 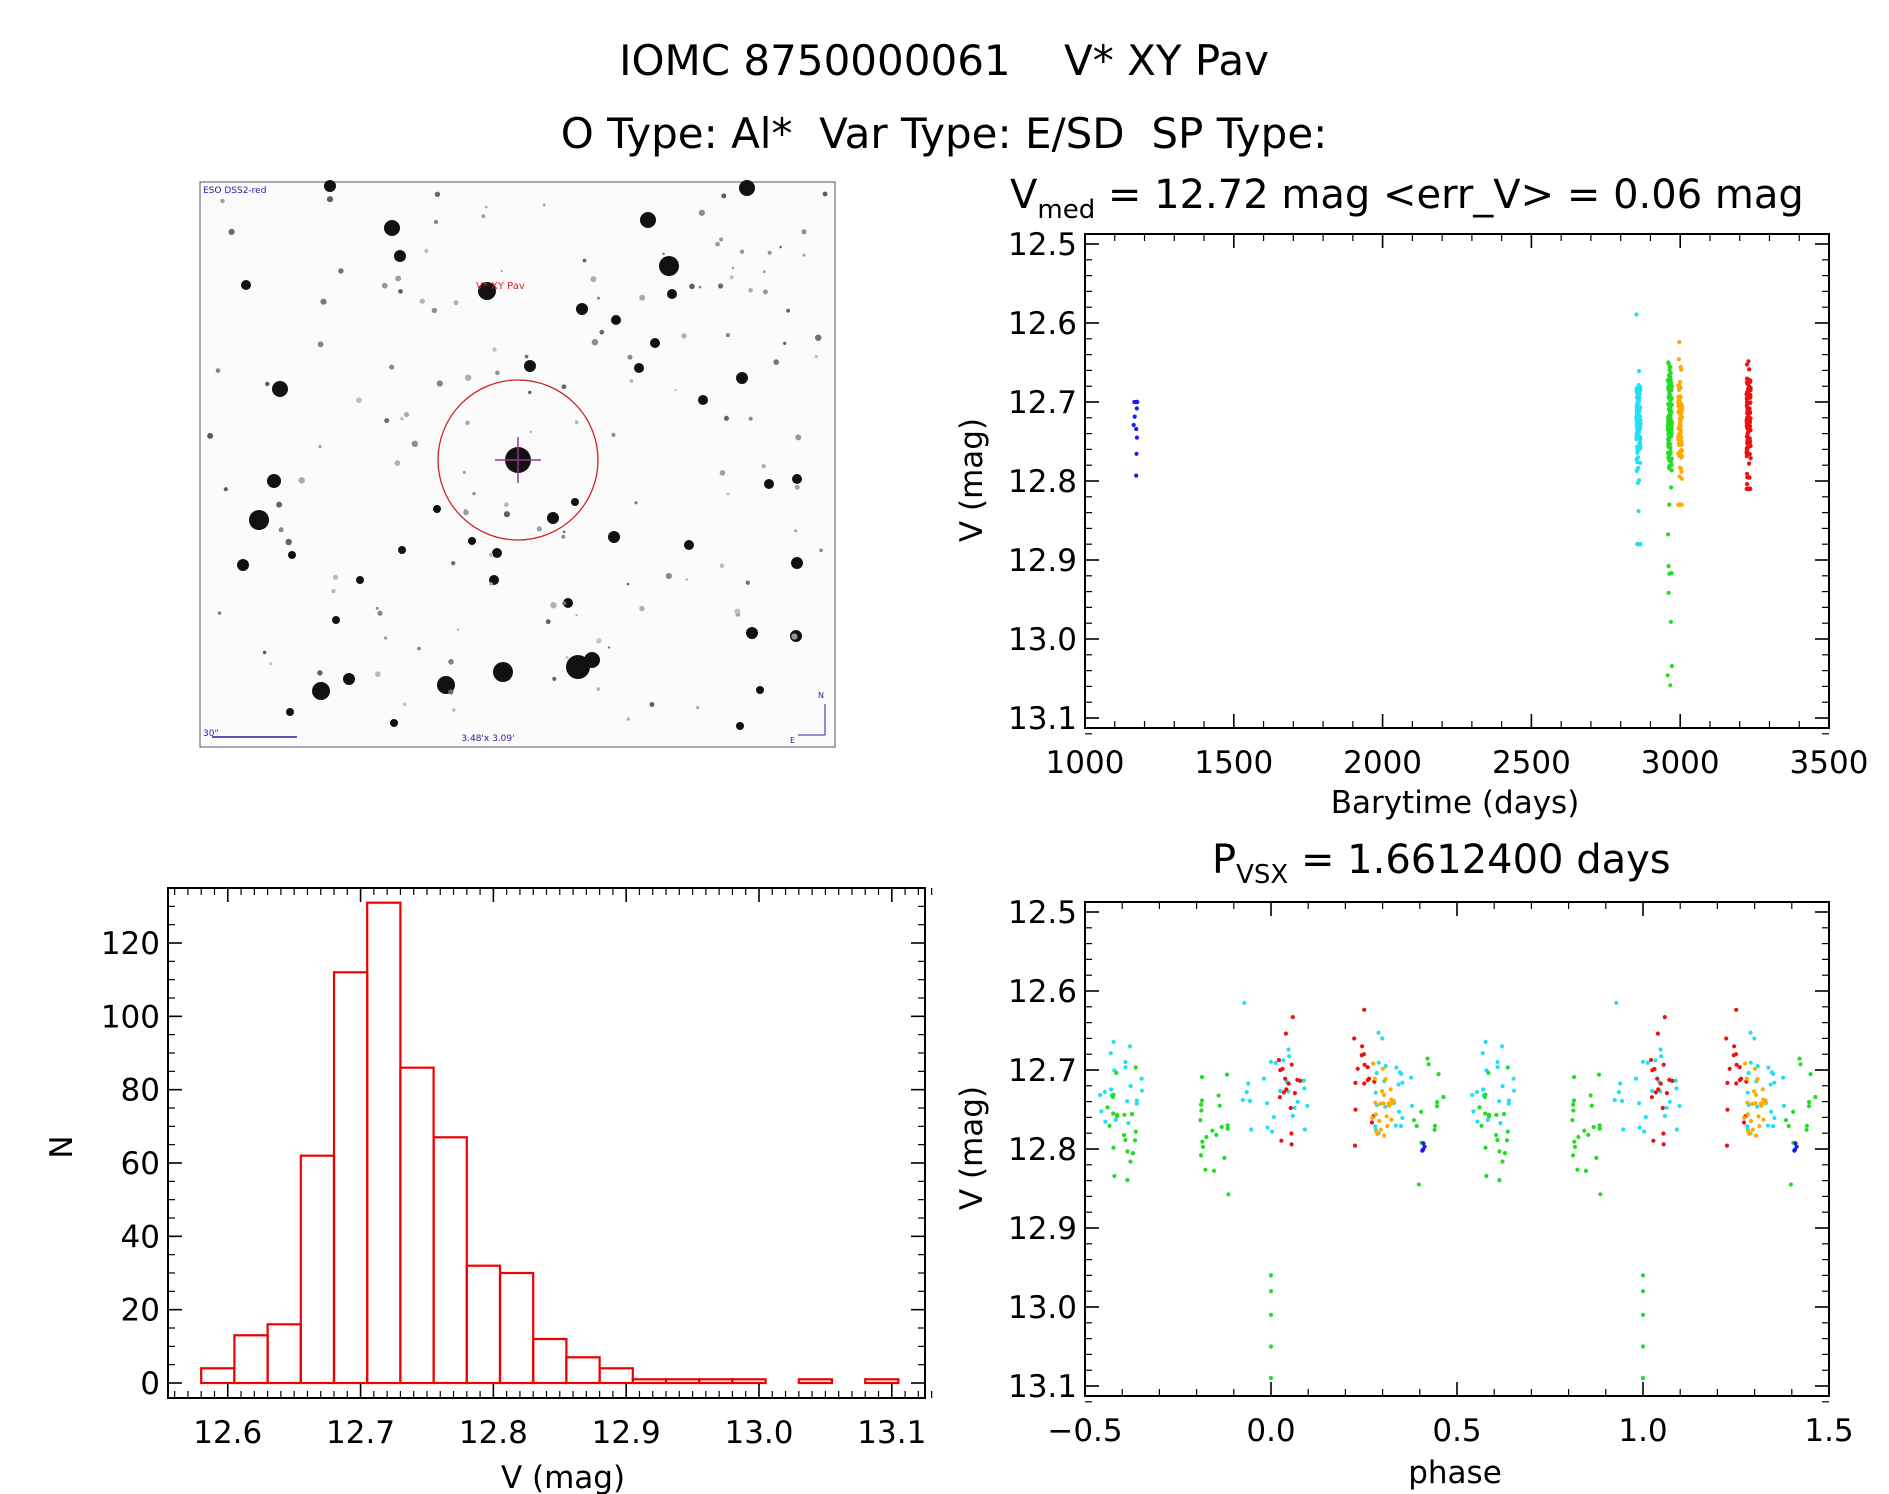 I want to click on hist-xtick-label: 12.8, so click(x=493, y=1433).